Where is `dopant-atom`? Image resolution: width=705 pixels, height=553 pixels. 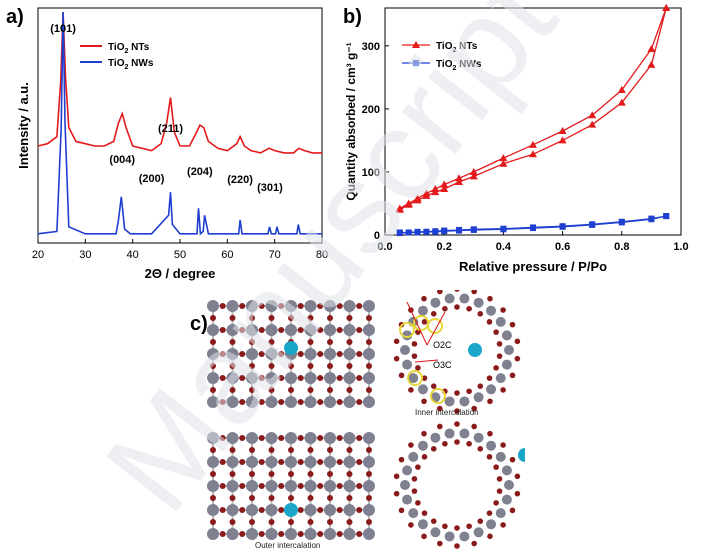
dopant-atom is located at coordinates (291, 348).